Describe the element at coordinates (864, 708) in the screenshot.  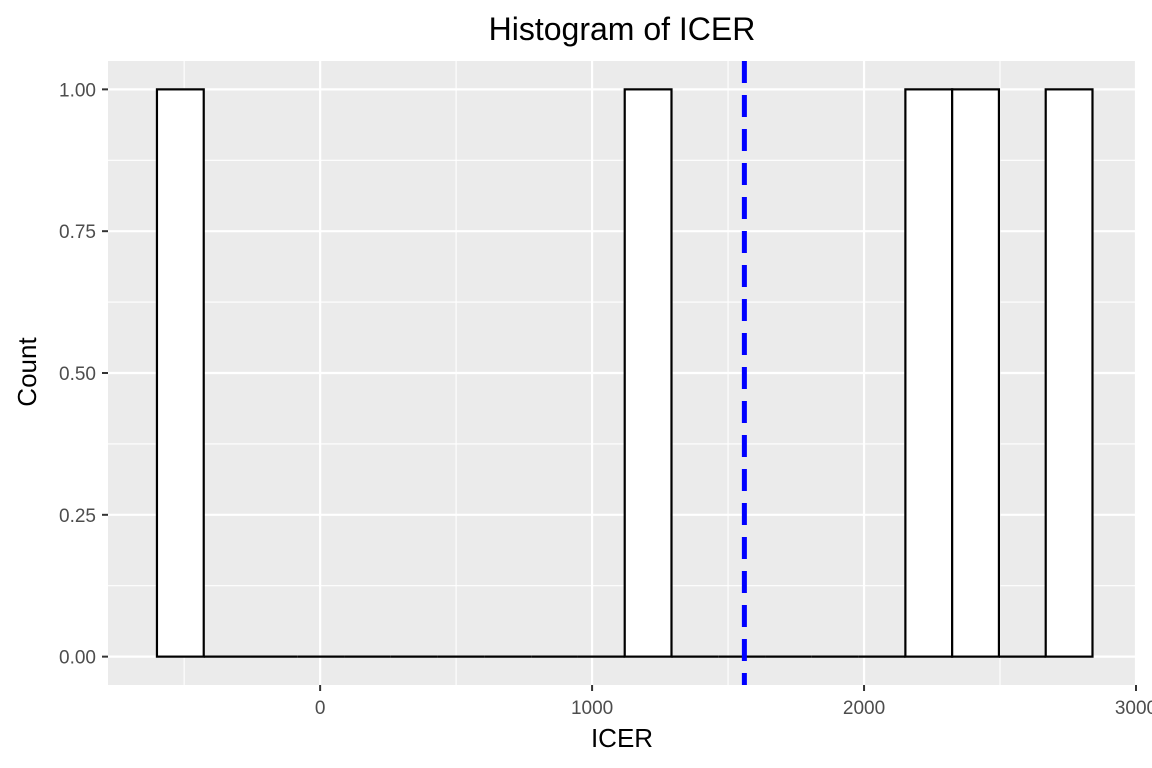
I see `x-tick-label: 2000` at that location.